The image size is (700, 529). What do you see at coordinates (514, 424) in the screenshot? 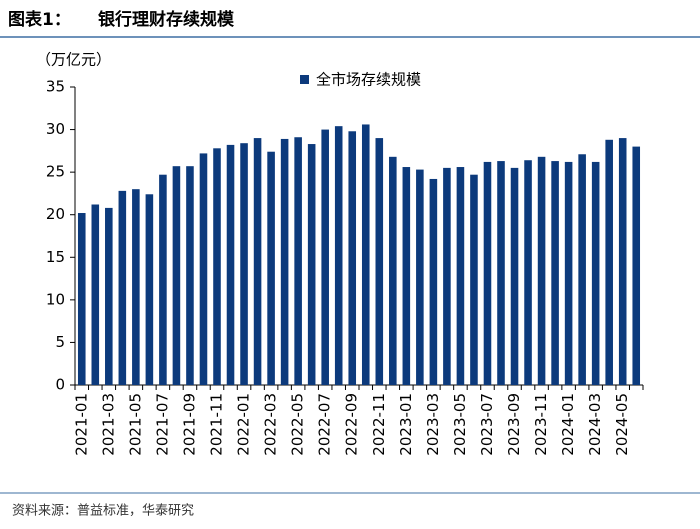
I see `x-tick-label: 2023-09` at bounding box center [514, 424].